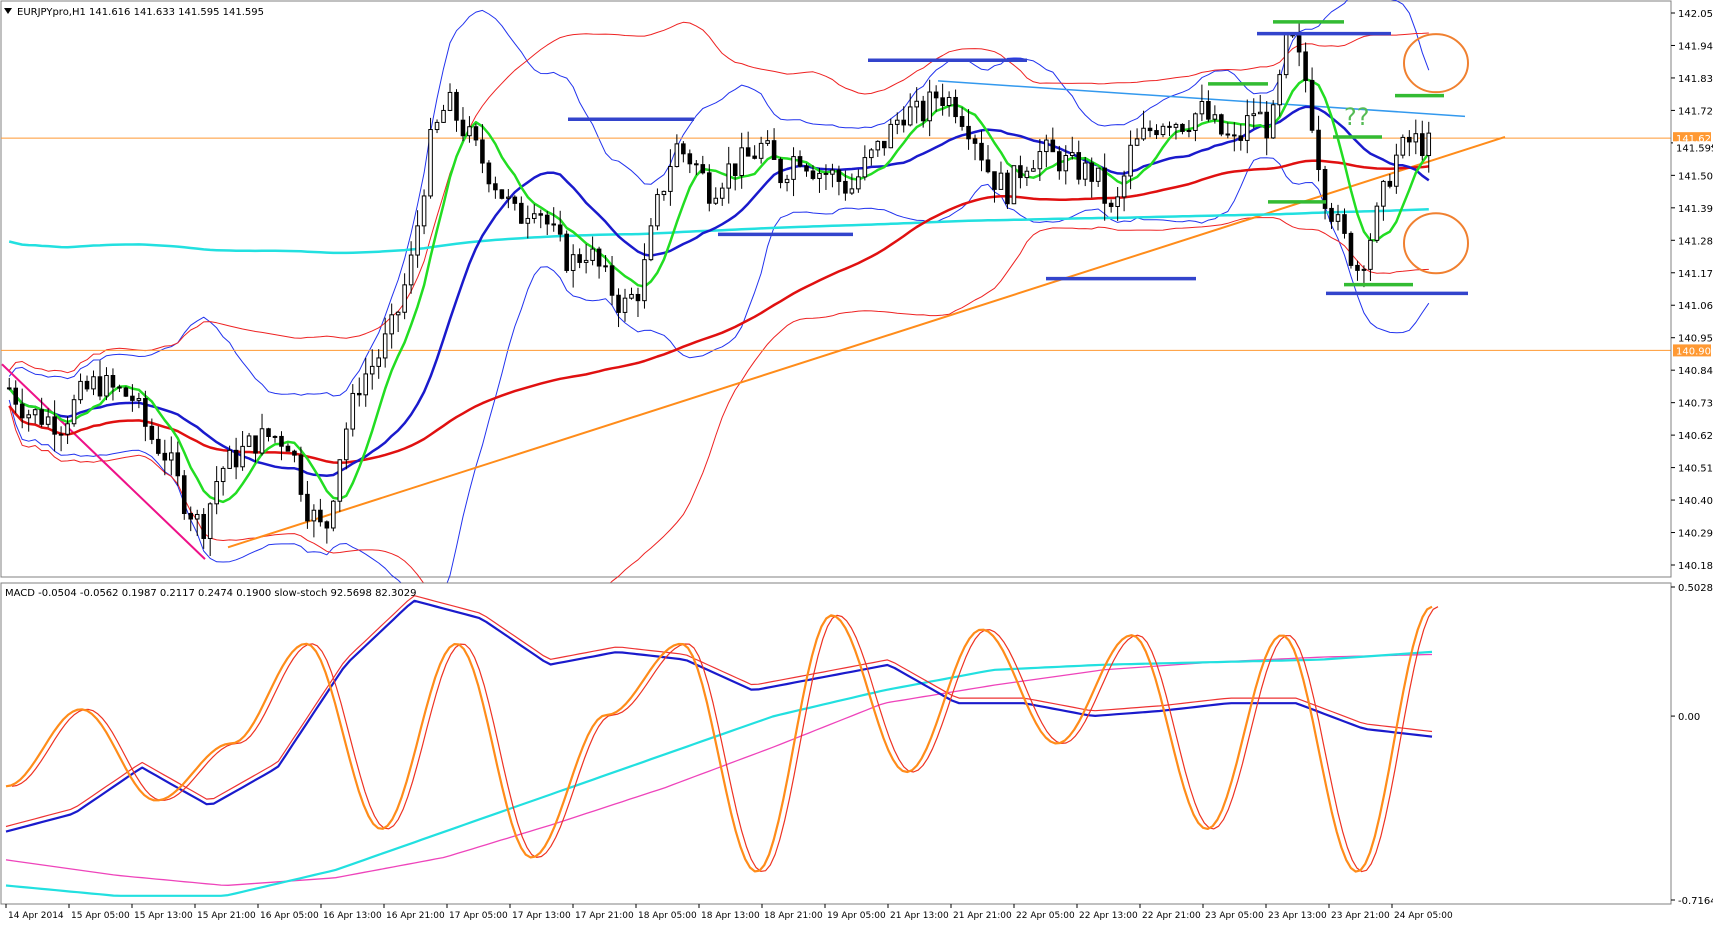 The image size is (1713, 925). Describe the element at coordinates (8, 11) in the screenshot. I see `triangle-down-icon` at that location.